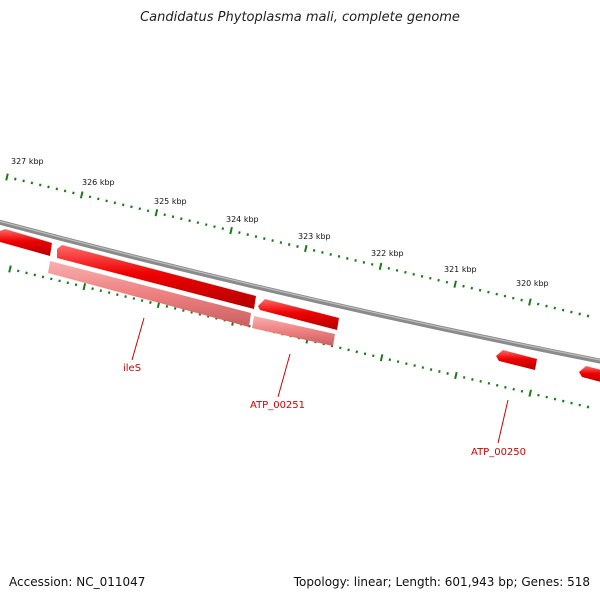 Image resolution: width=600 pixels, height=600 pixels. What do you see at coordinates (460, 269) in the screenshot?
I see `kbp-label: 321 kbp` at bounding box center [460, 269].